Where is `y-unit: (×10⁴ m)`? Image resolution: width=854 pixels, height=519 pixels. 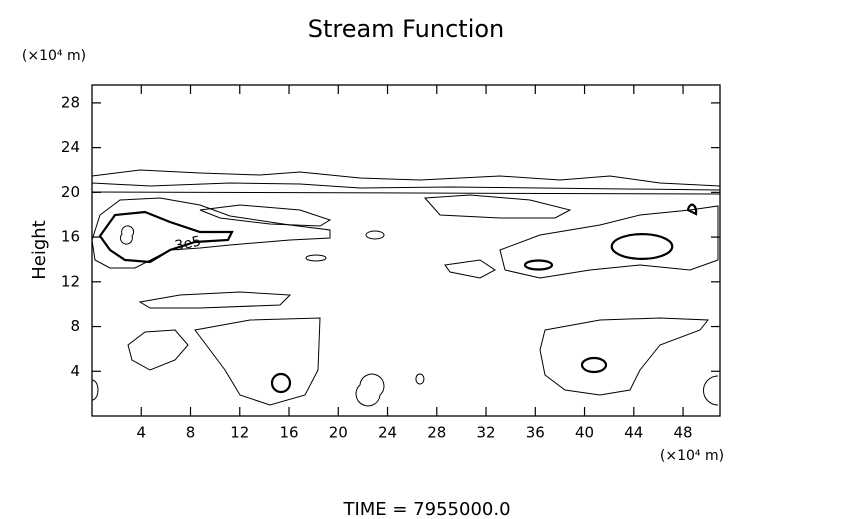 y-unit: (×10⁴ m) is located at coordinates (54, 56).